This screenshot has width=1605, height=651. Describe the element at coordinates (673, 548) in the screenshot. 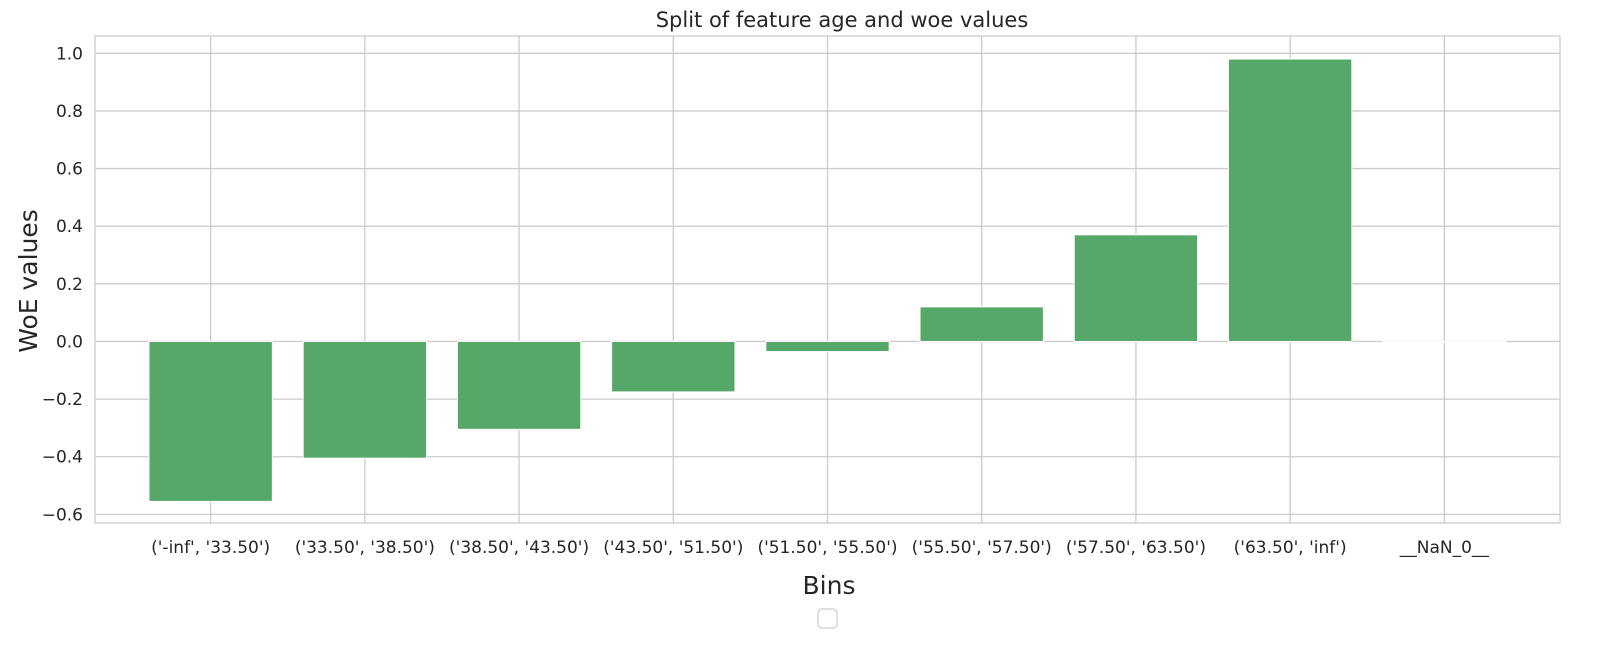

I see `x-tick-label: ('43.50', '51.50')` at that location.